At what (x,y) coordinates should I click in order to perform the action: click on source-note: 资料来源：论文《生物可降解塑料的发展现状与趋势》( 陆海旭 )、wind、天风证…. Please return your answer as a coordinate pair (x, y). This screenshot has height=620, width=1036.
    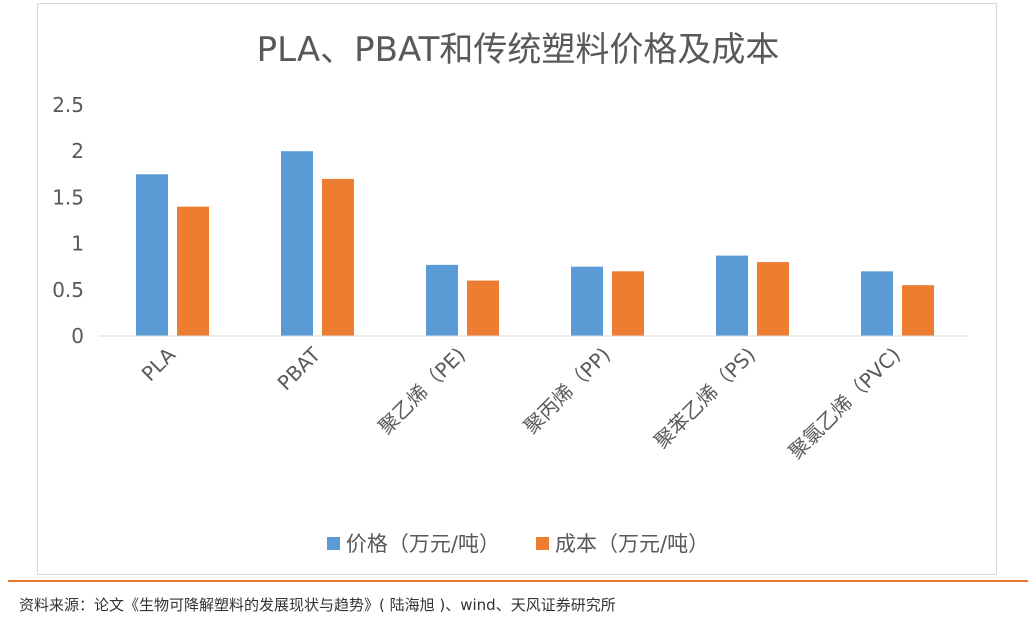
    Looking at the image, I should click on (317, 605).